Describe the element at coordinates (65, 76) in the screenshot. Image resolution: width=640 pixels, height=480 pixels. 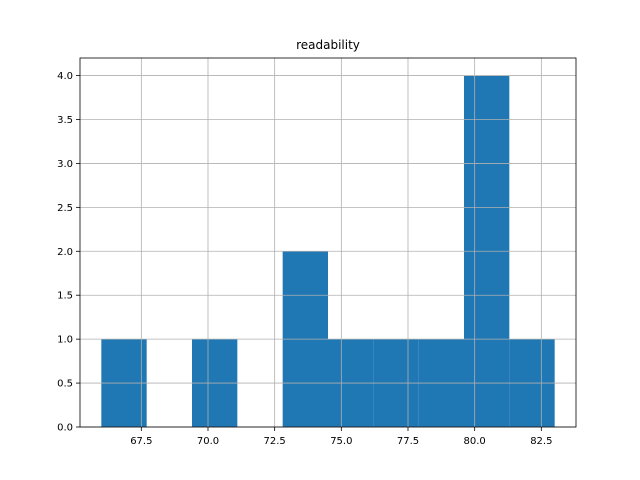
I see `y-tick-label: 4.0` at that location.